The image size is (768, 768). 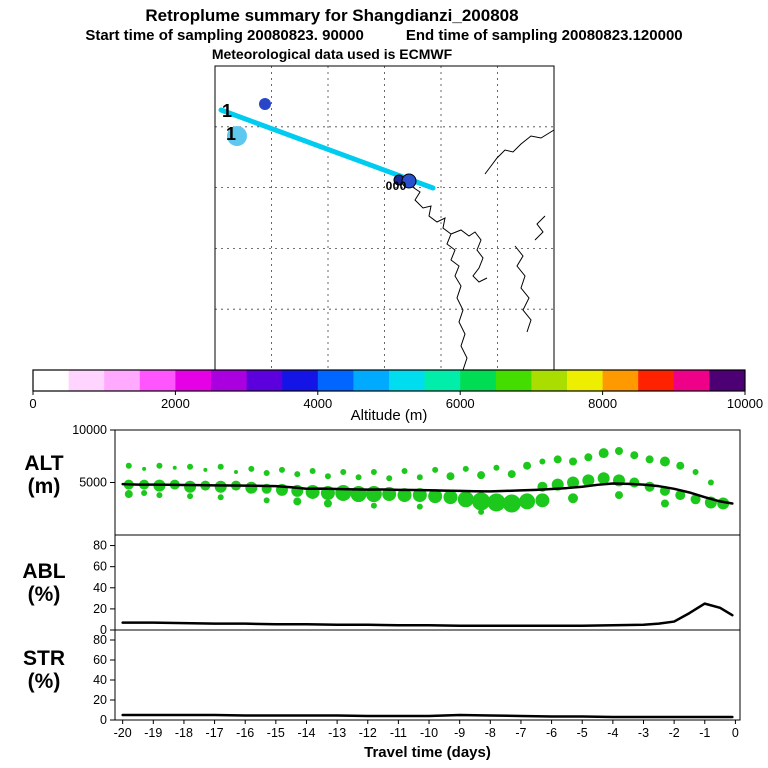 What do you see at coordinates (184, 733) in the screenshot?
I see `svg-text: -18` at bounding box center [184, 733].